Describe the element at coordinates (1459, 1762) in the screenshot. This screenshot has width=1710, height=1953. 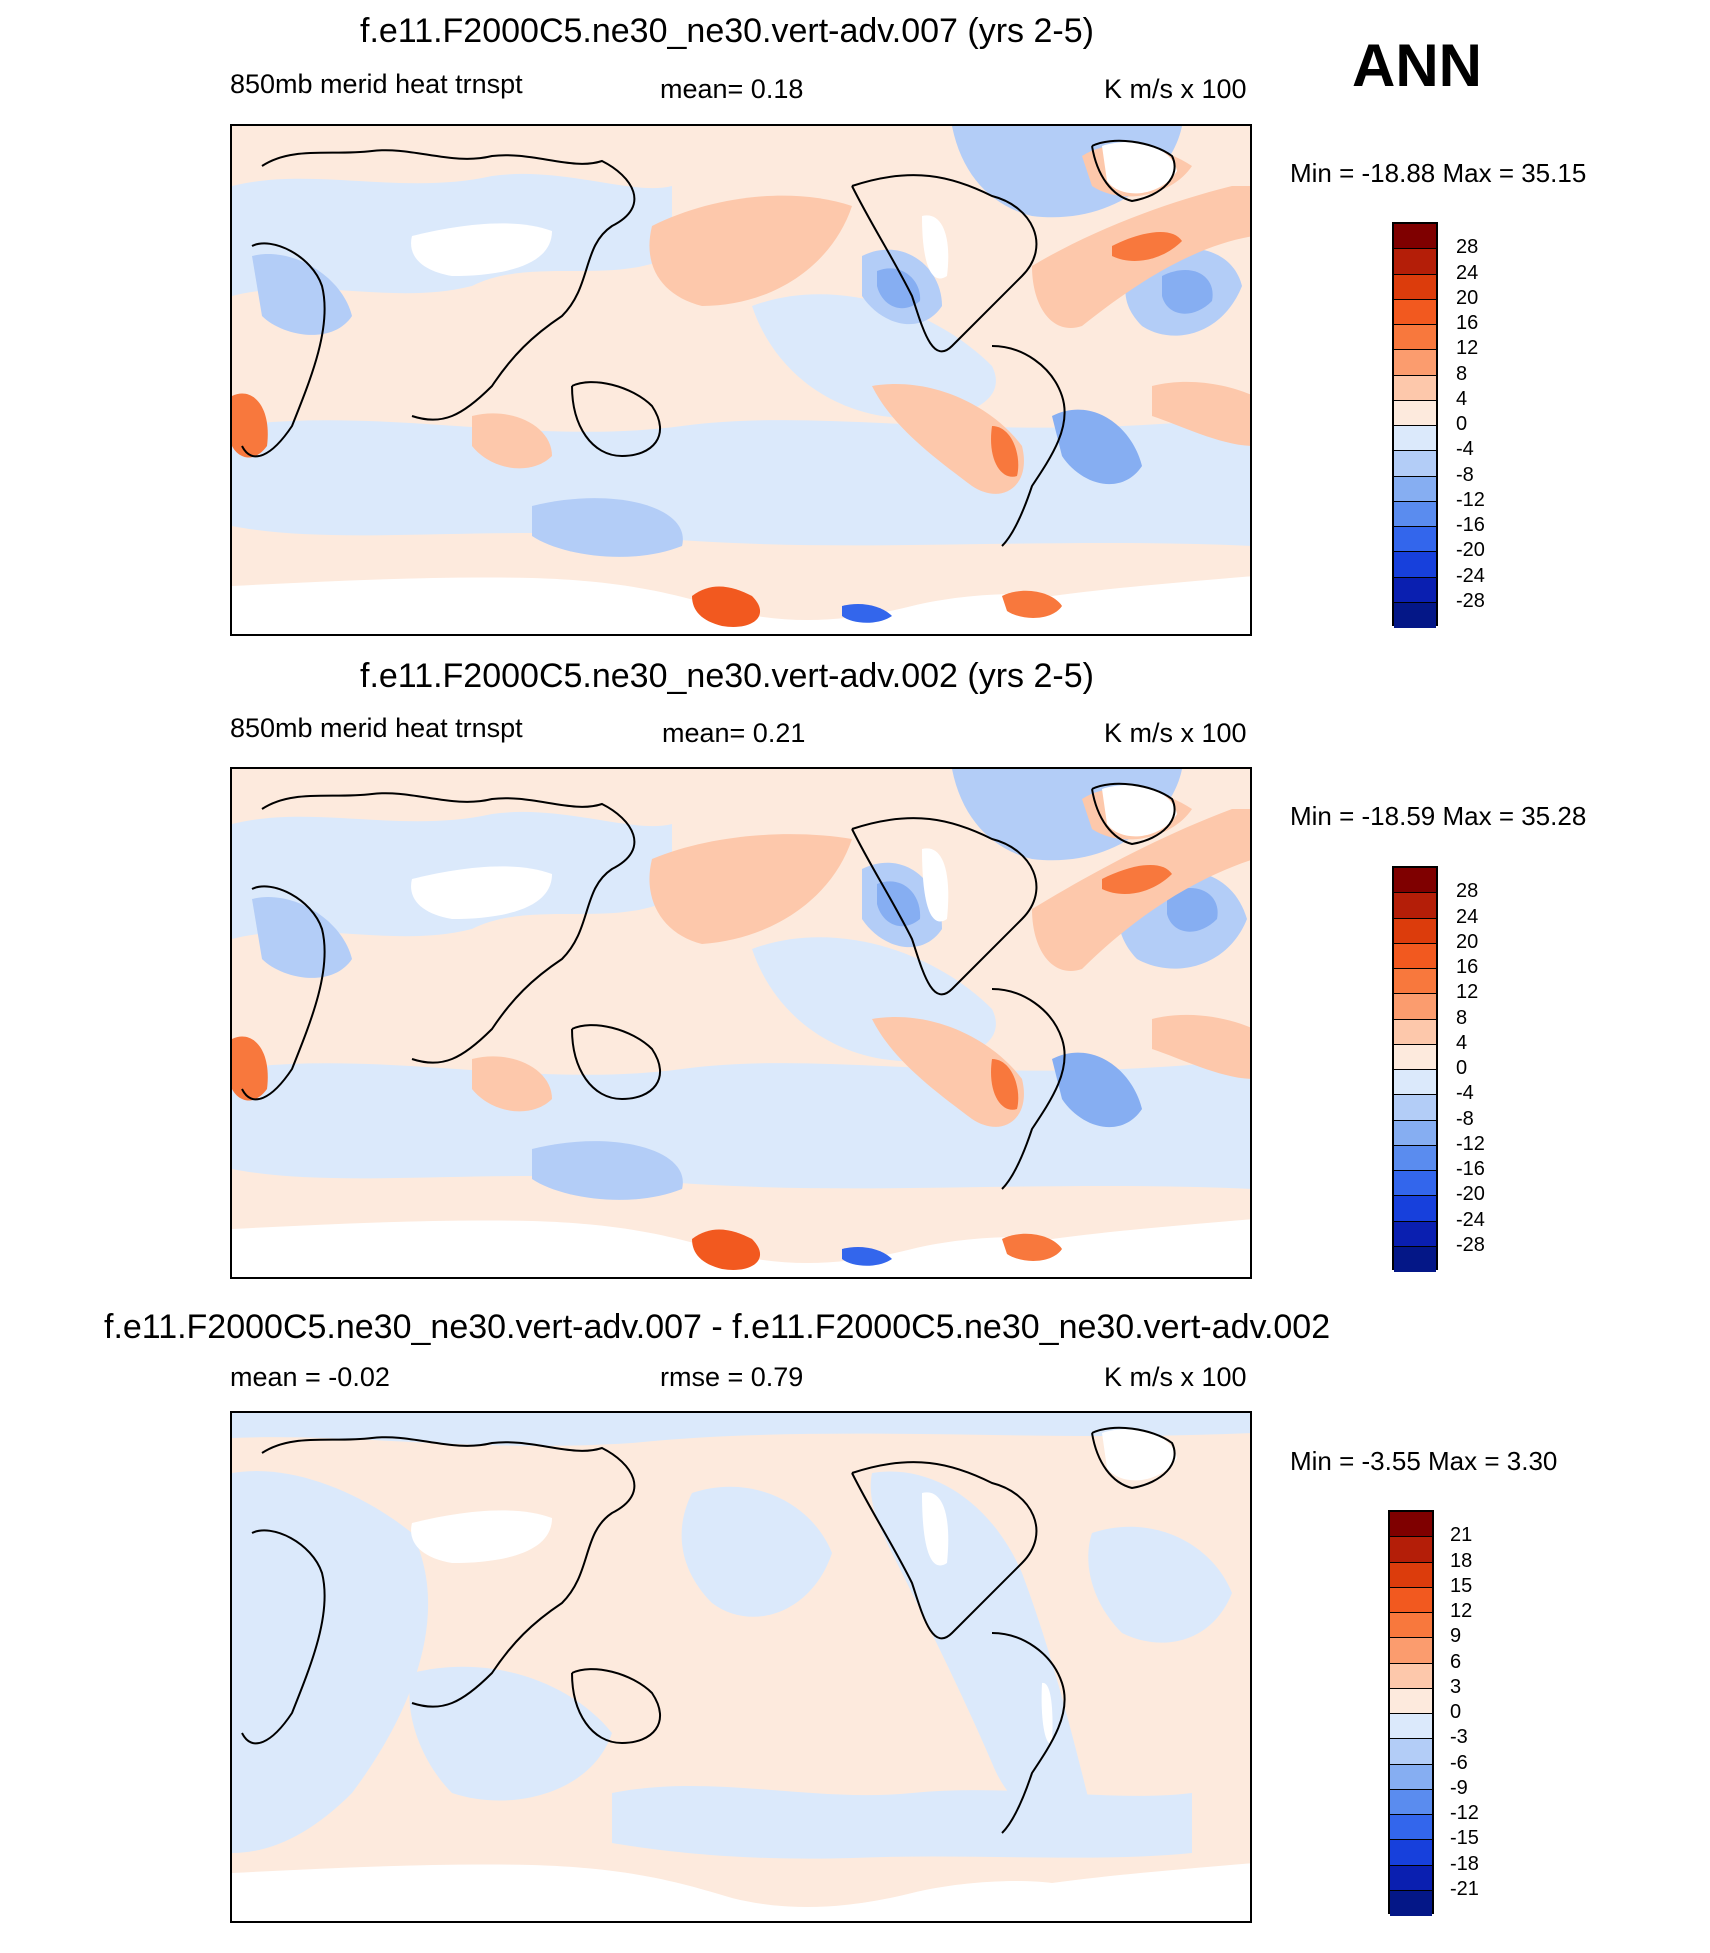
I see `panel3-colorbar-label: -6` at that location.